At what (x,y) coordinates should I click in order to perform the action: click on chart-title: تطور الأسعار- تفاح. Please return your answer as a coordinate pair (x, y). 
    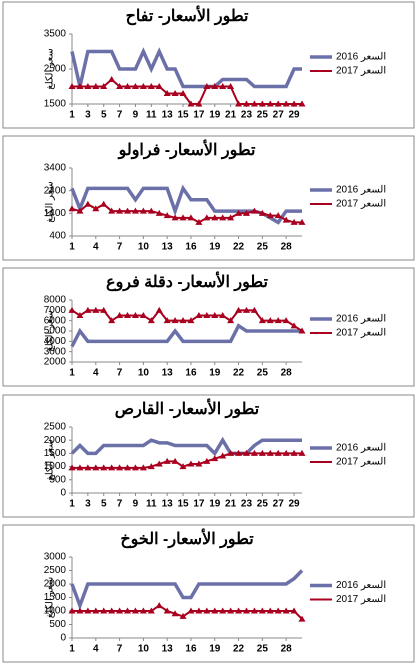
    Looking at the image, I should click on (187, 15).